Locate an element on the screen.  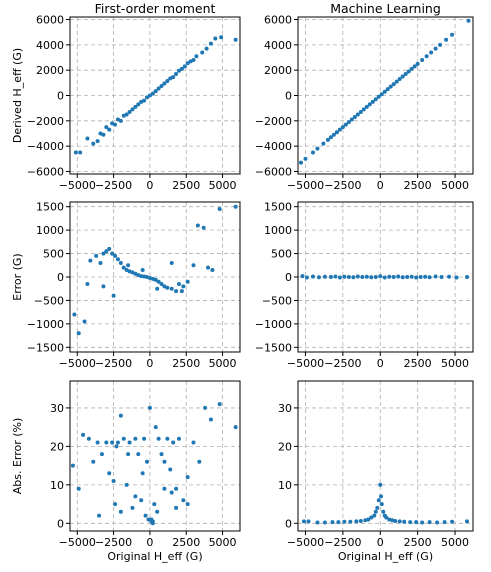
x-tick-label: 0 is located at coordinates (380, 363).